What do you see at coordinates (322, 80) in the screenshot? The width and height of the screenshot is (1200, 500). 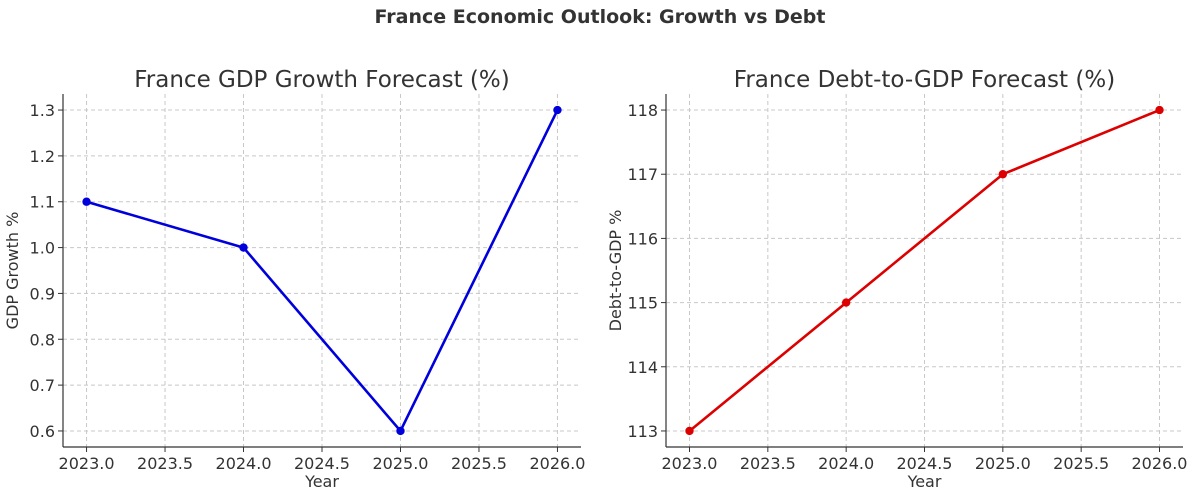 I see `chart-1-title: France GDP Growth Forecast (%)` at bounding box center [322, 80].